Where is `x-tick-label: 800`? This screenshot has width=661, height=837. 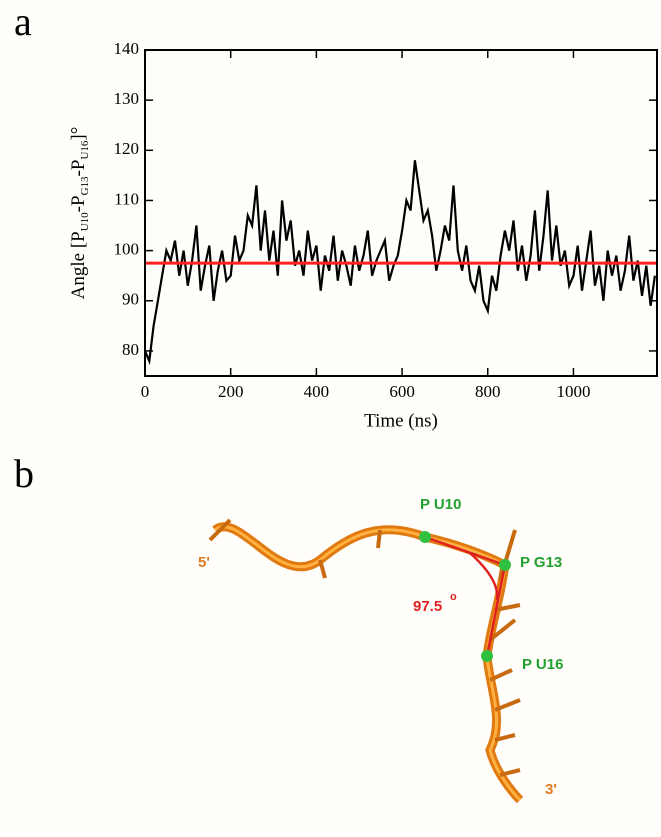 x-tick-label: 800 is located at coordinates (488, 391).